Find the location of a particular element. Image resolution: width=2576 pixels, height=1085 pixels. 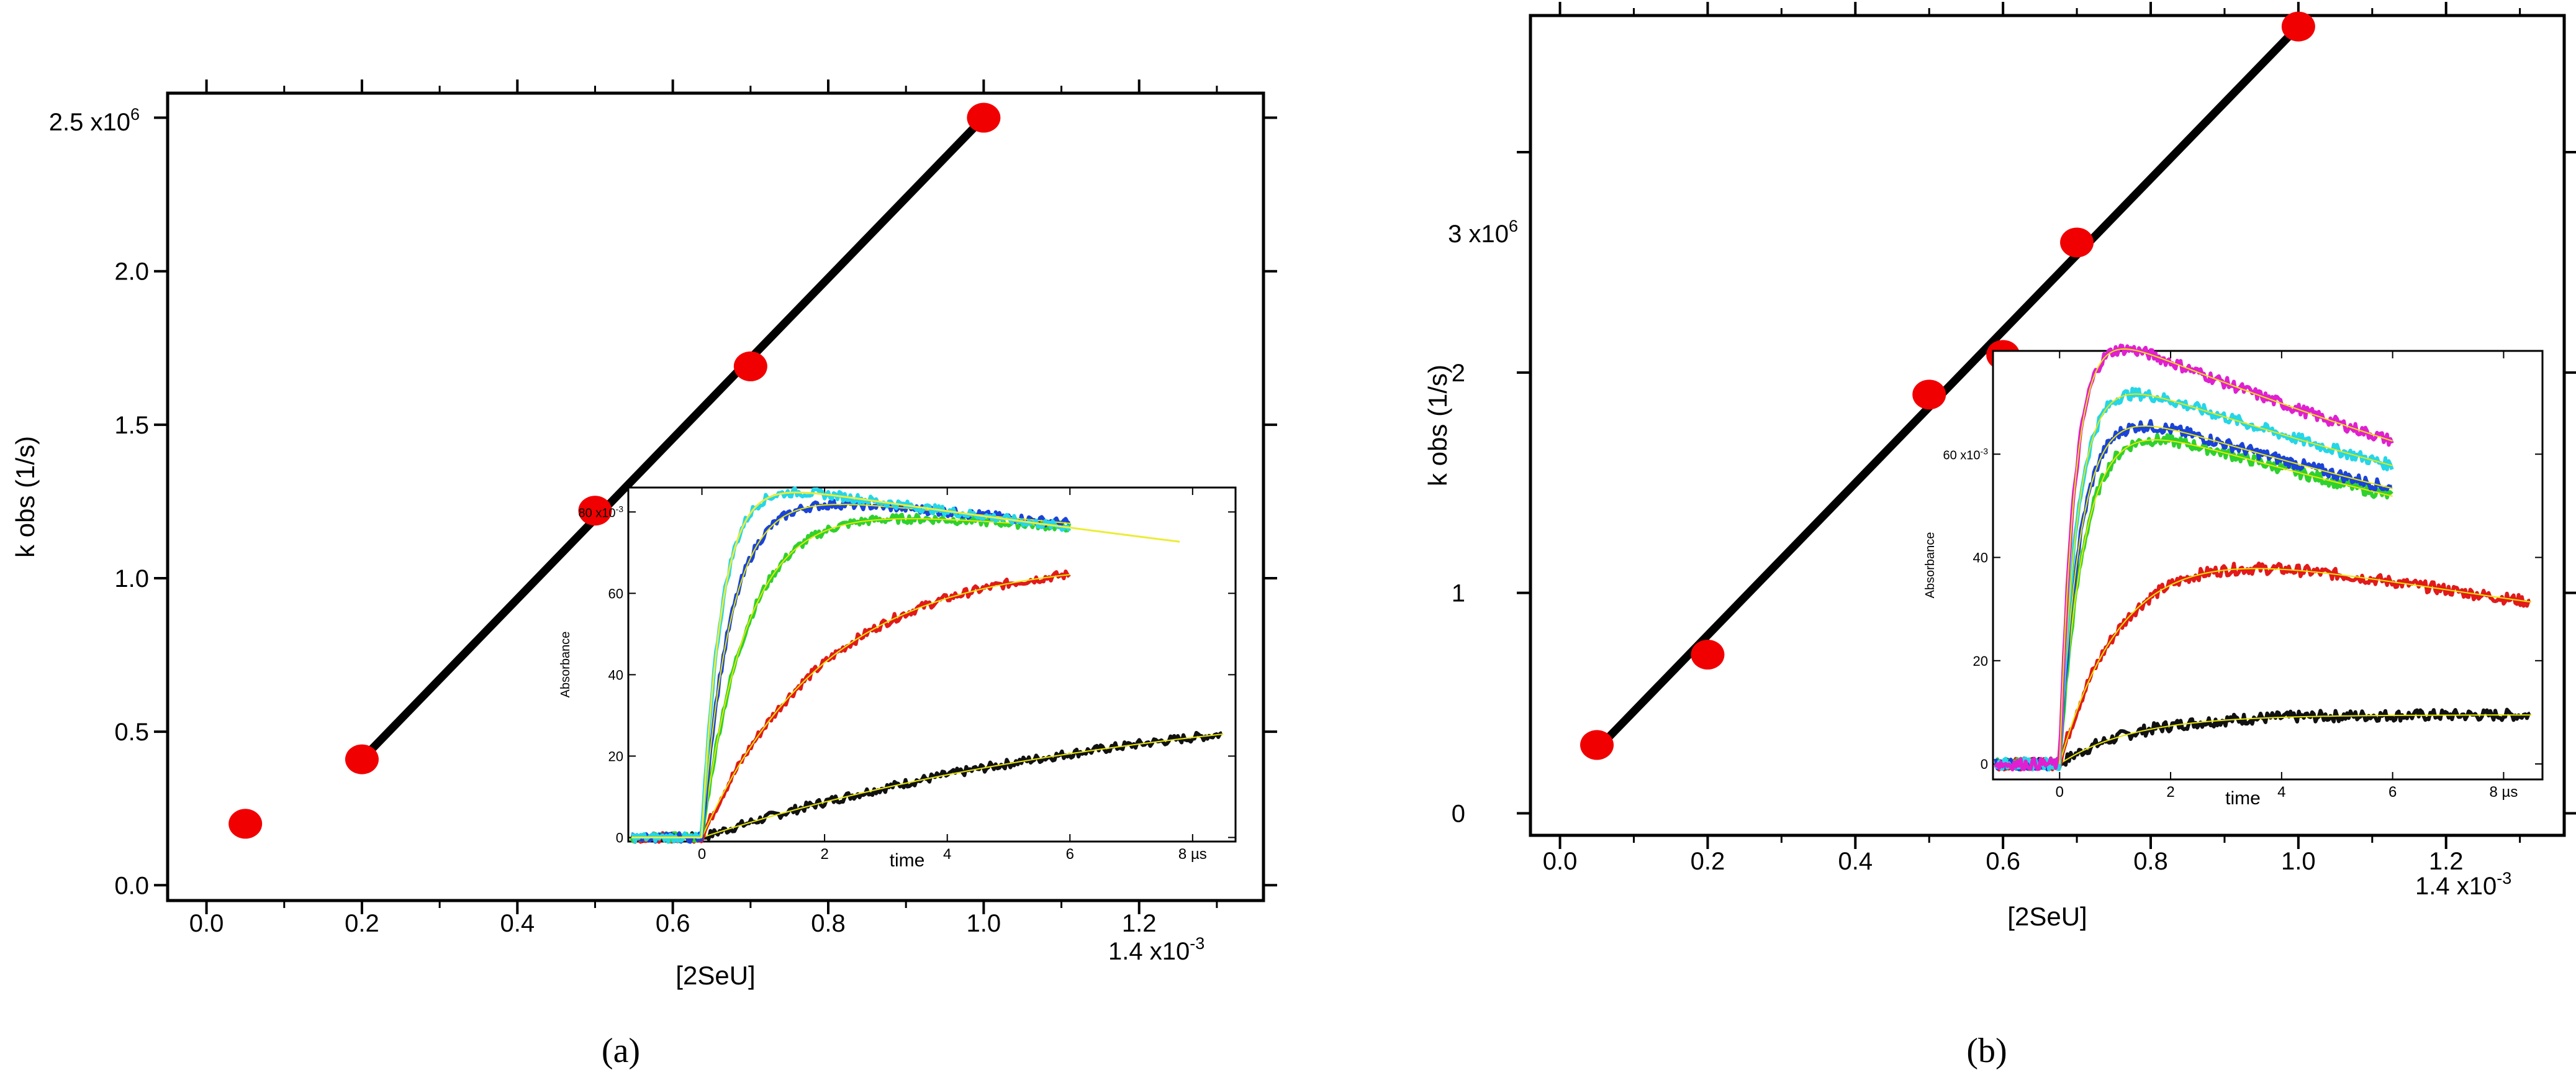

panel-label-b: (b) is located at coordinates (1986, 1051).